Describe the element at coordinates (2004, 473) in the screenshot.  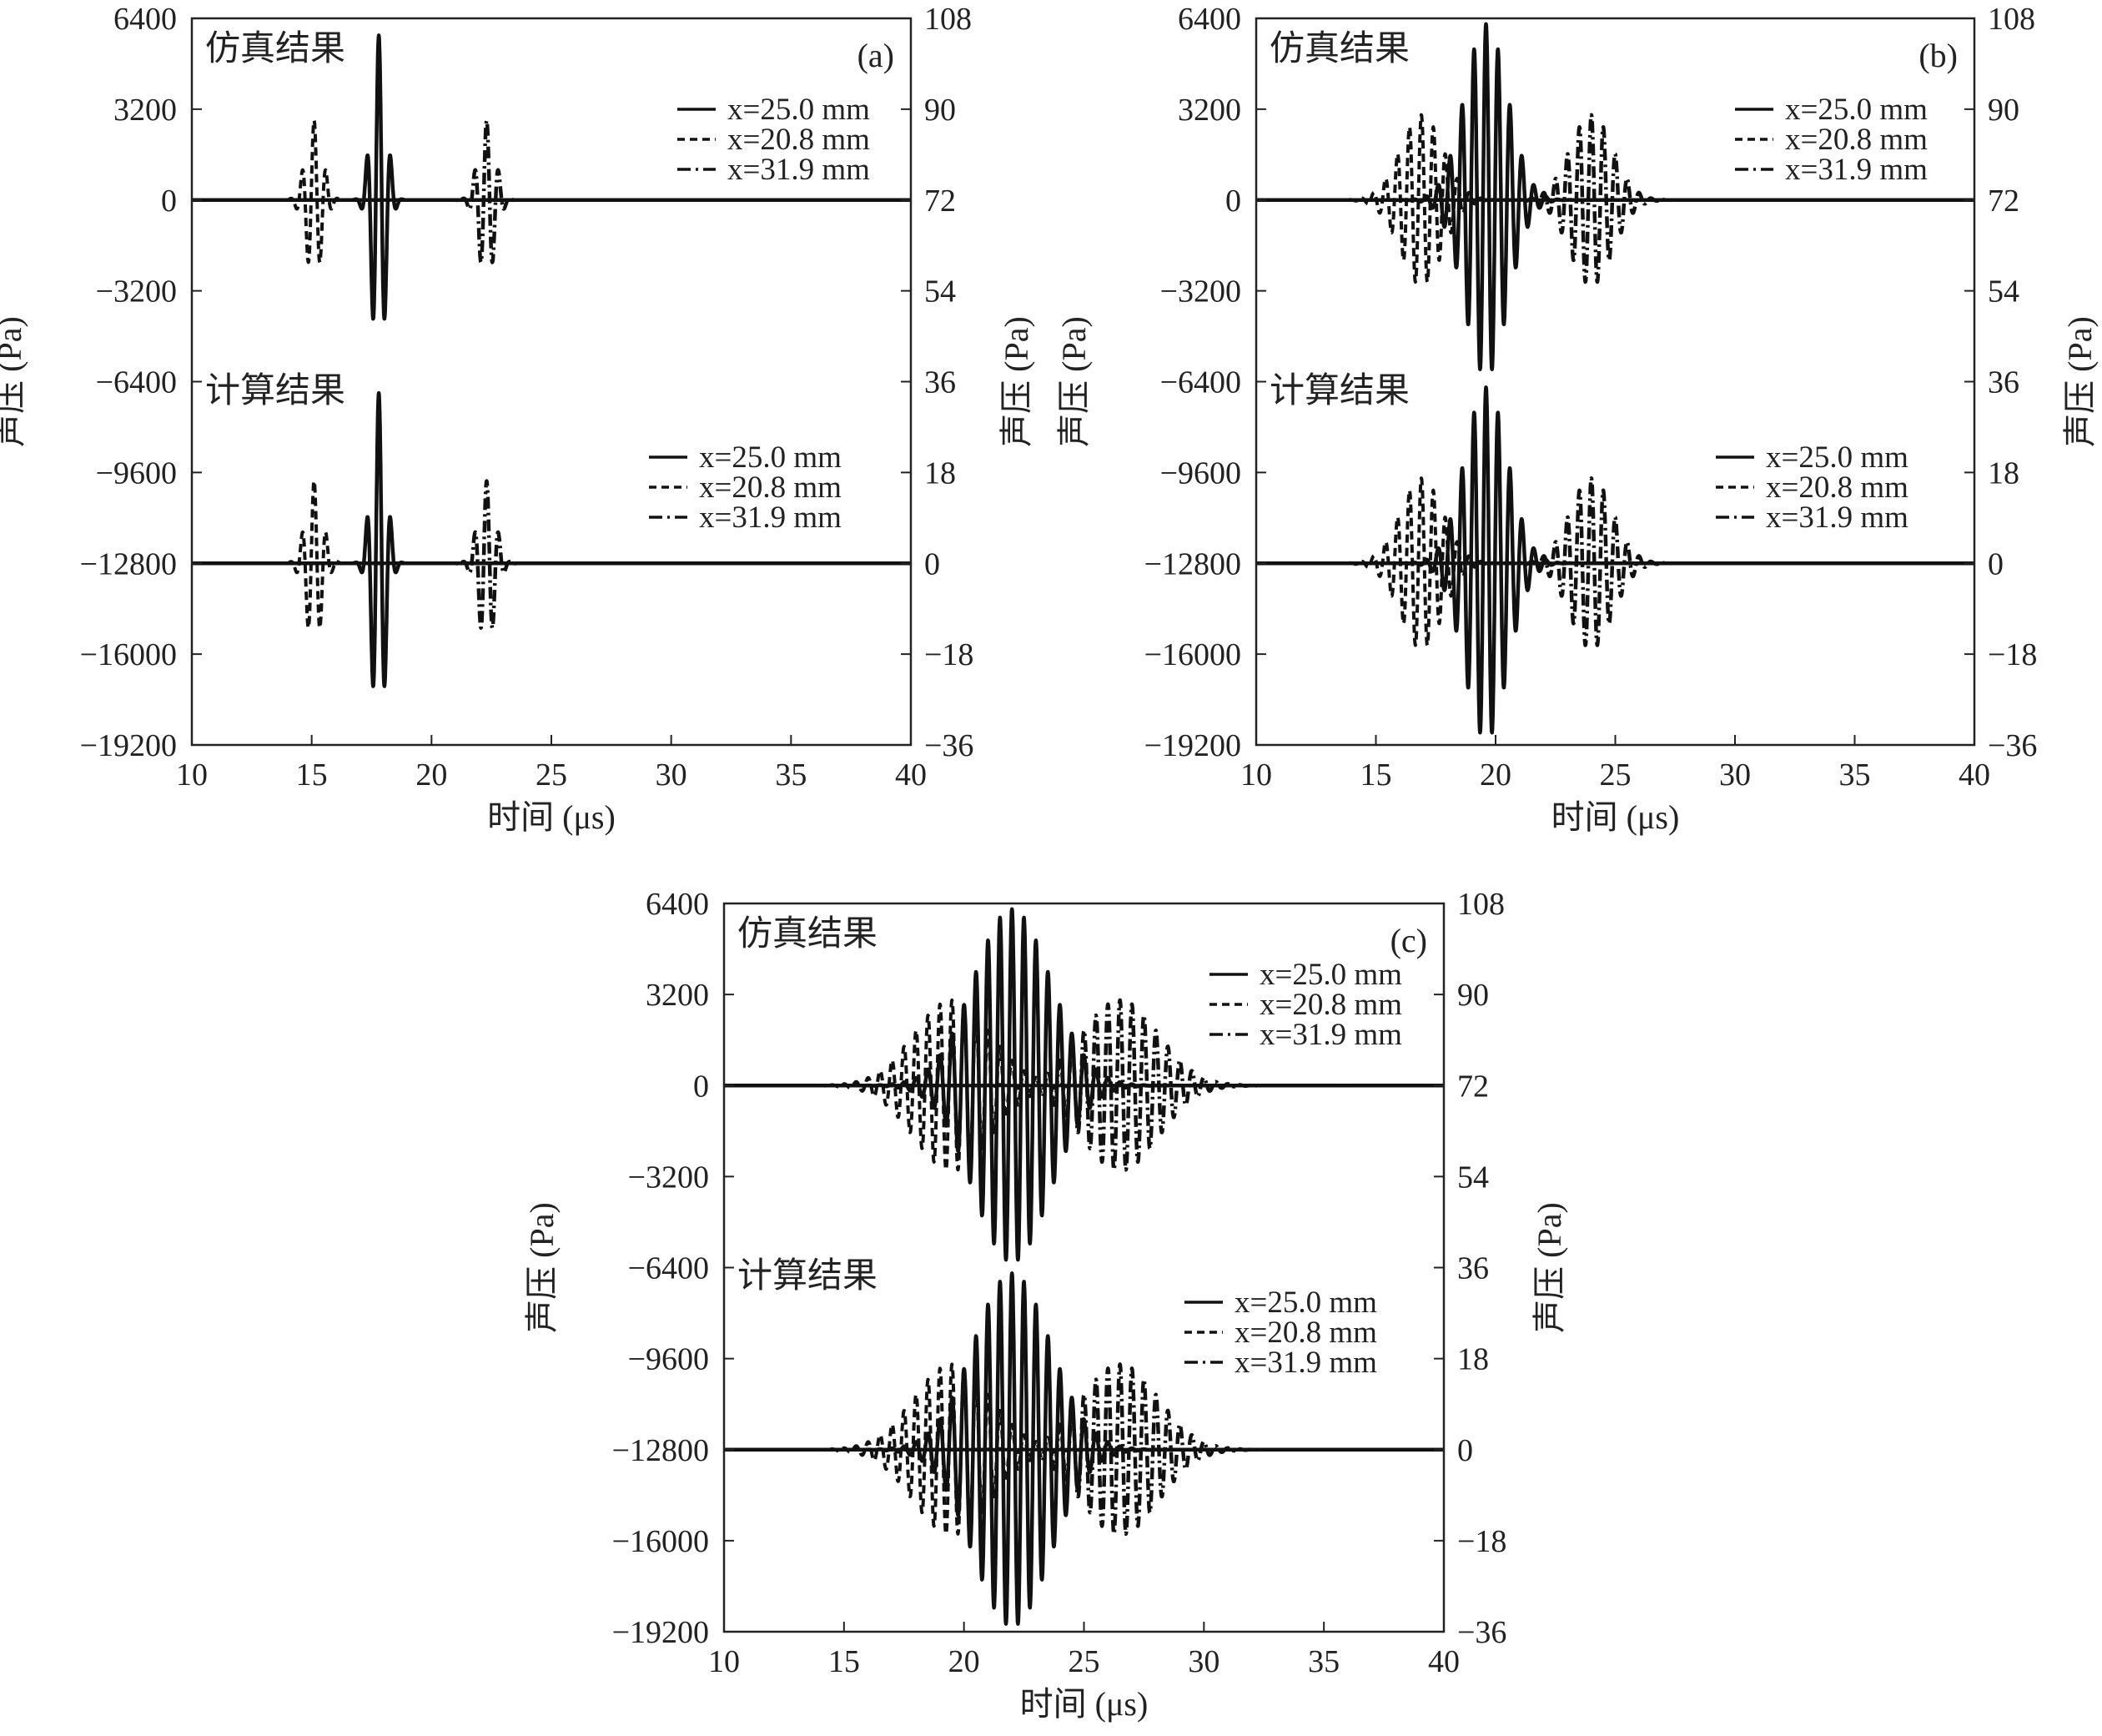
I see `y-right-tick-label: 18` at that location.